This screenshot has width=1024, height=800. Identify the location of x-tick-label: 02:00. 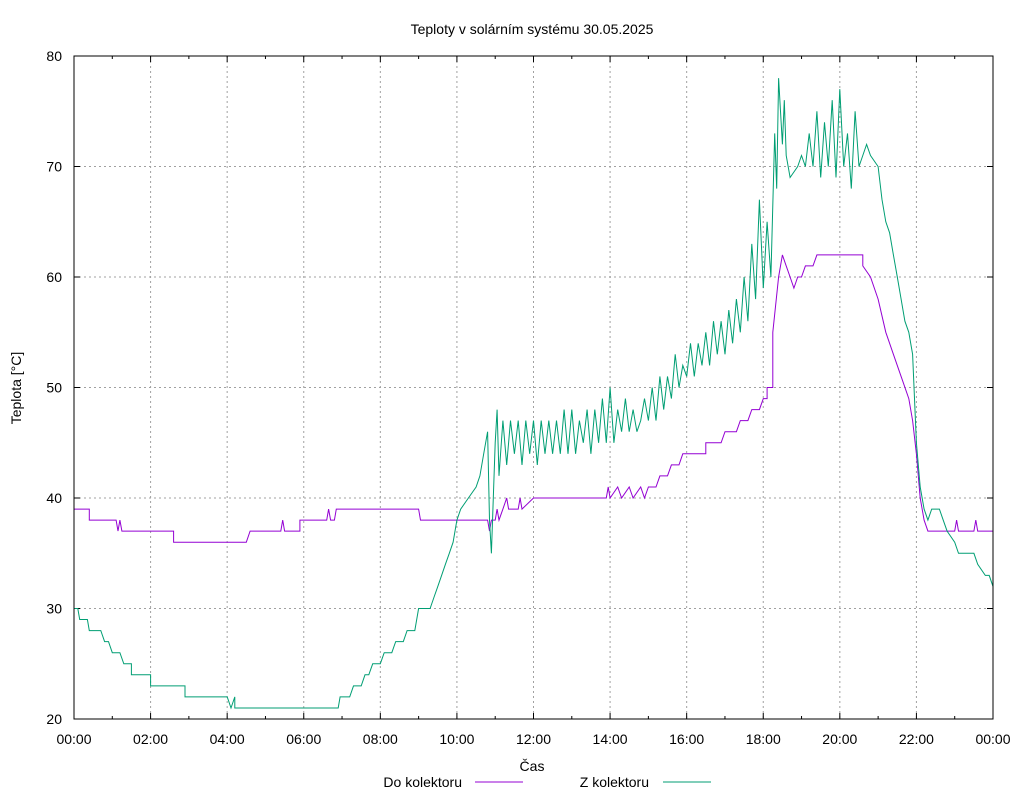
(150, 739).